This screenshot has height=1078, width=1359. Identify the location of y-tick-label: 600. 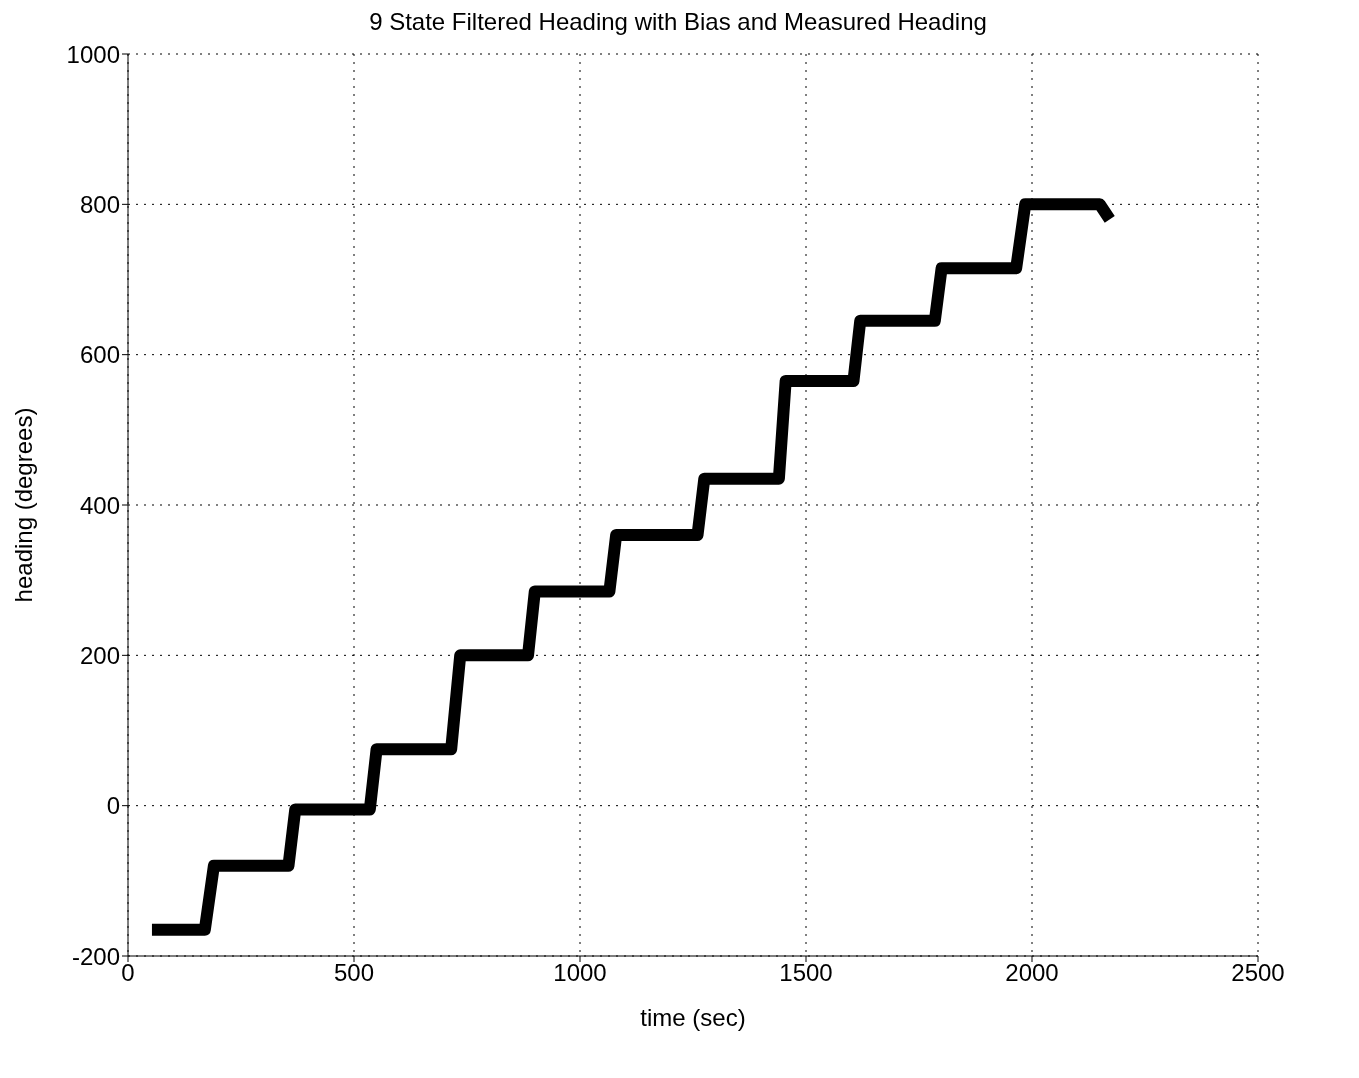
(99, 355).